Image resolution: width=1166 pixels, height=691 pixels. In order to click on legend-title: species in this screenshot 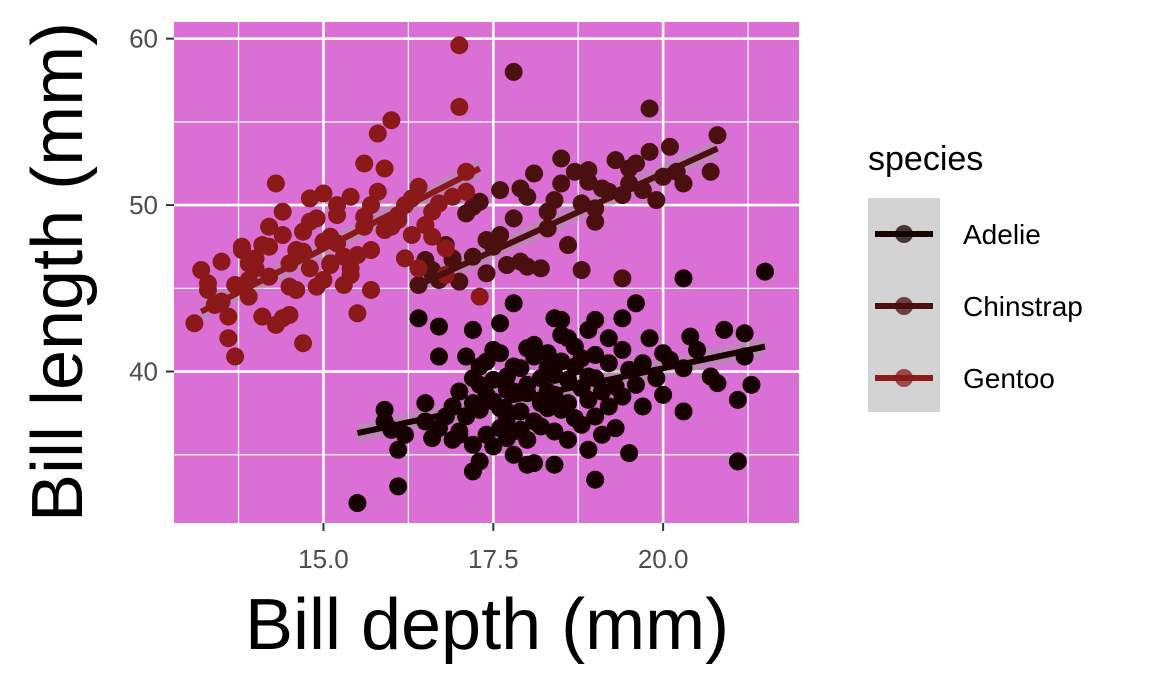, I will do `click(925, 159)`.